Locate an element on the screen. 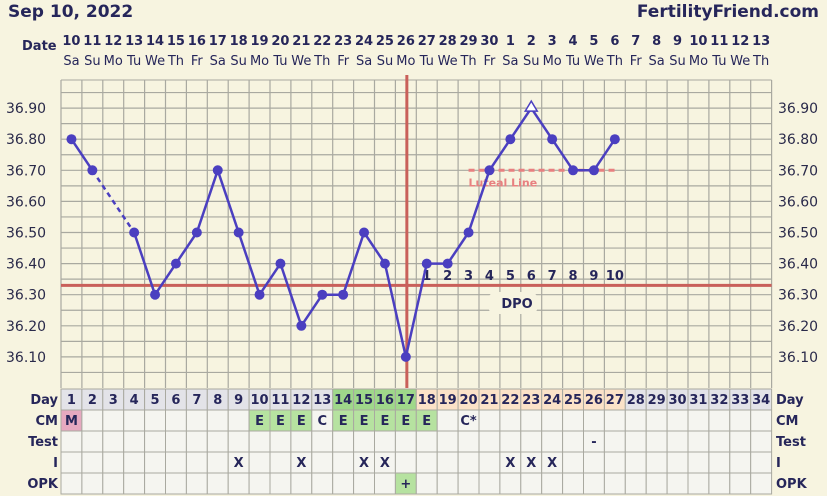  weekday-label: Su is located at coordinates (385, 61).